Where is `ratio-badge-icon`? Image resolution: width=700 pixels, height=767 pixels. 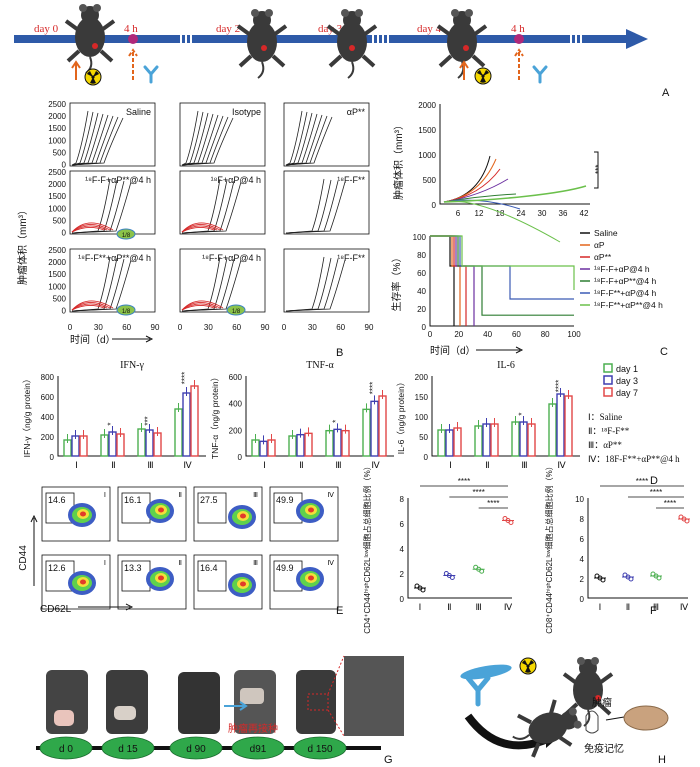
ratio-badge-icon is located at coordinates (236, 310).